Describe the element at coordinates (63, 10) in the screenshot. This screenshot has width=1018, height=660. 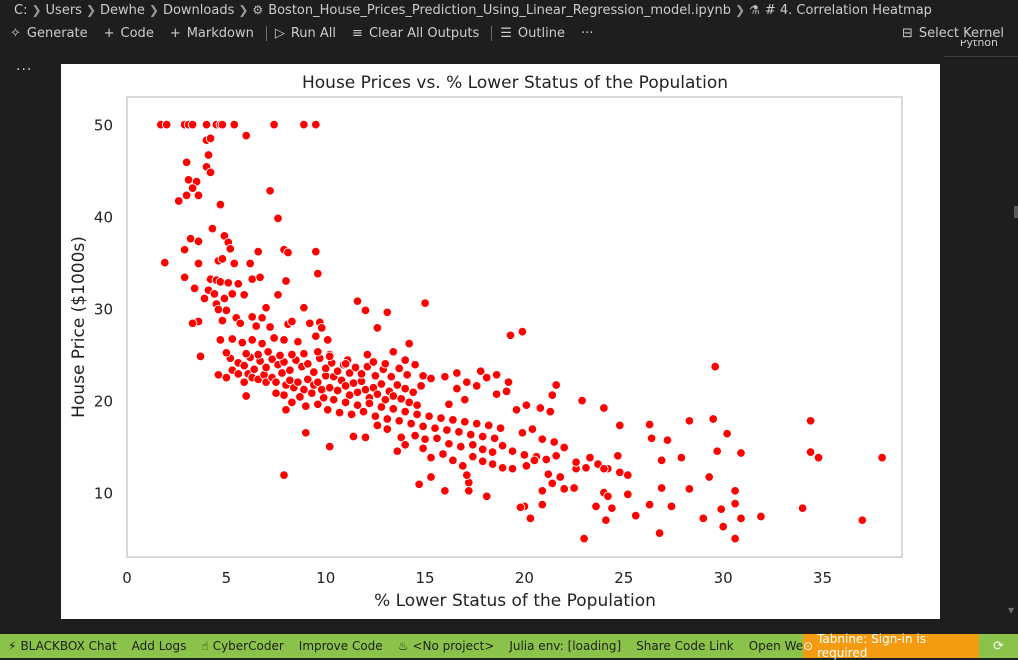
I see `breadcrumb-users: Users` at that location.